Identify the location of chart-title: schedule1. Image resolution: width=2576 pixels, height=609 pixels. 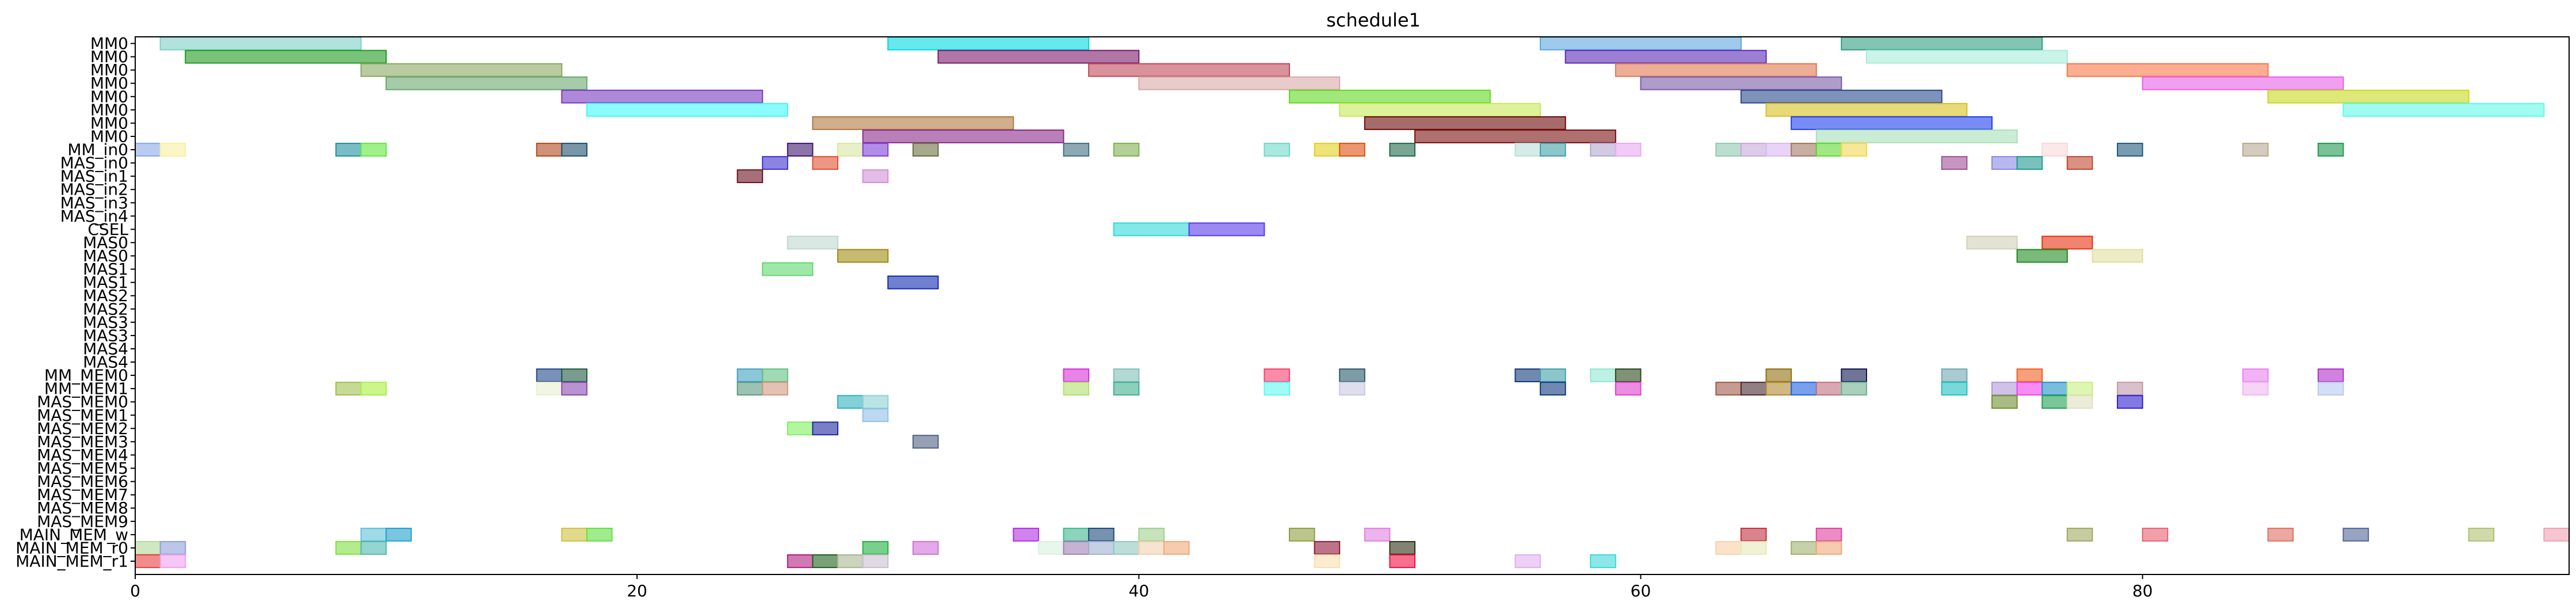
(1373, 20).